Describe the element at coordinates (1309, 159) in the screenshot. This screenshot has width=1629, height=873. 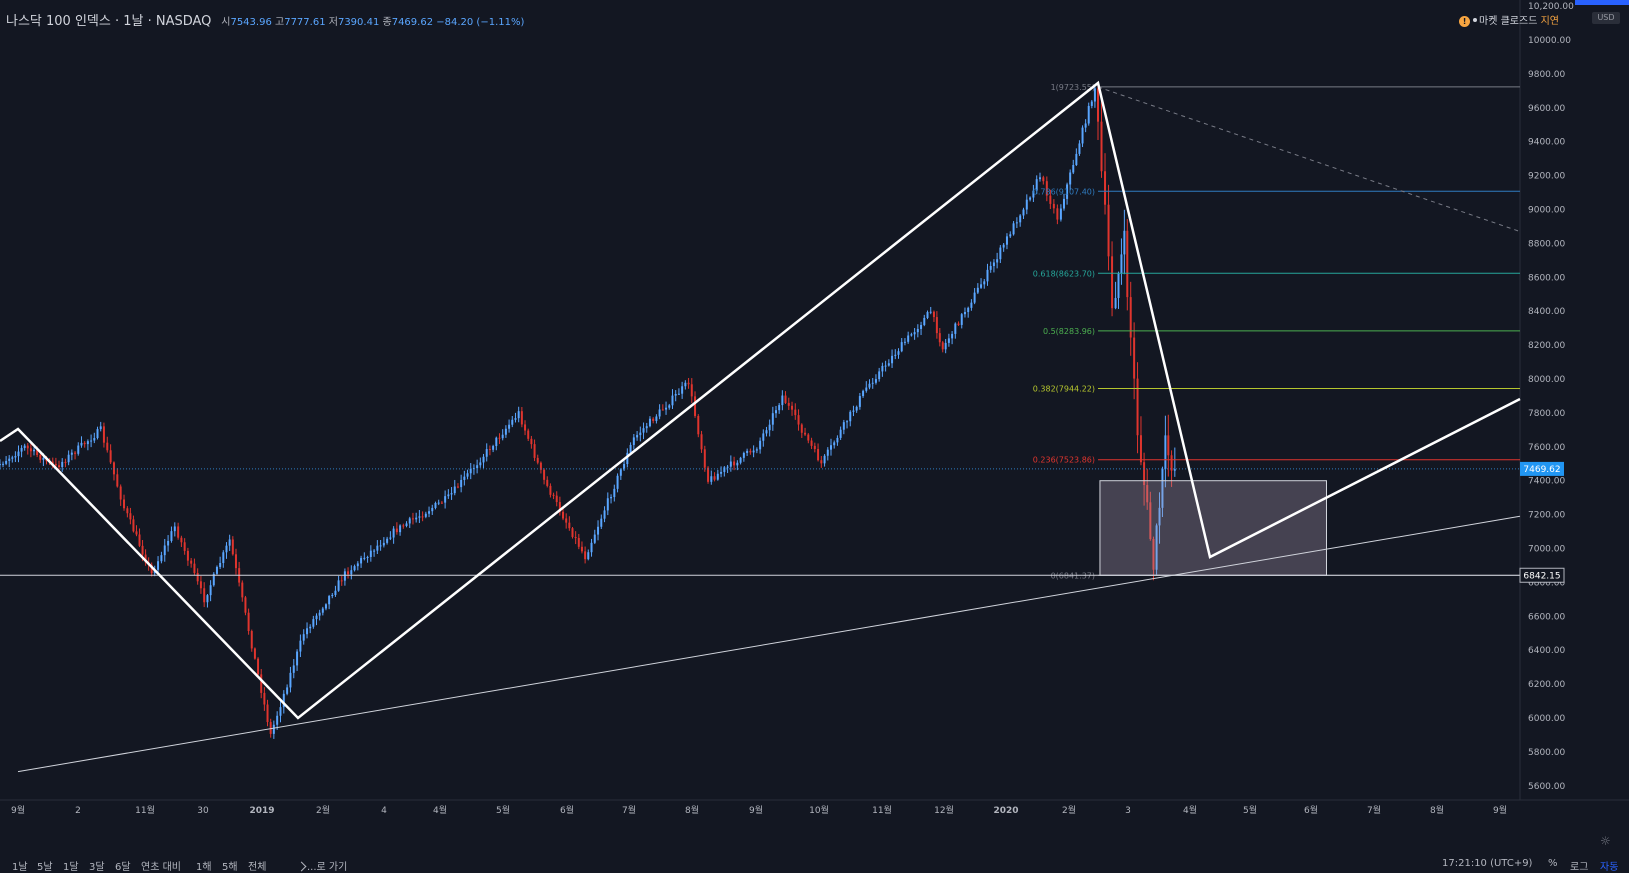
I see `dashed-trend-line` at that location.